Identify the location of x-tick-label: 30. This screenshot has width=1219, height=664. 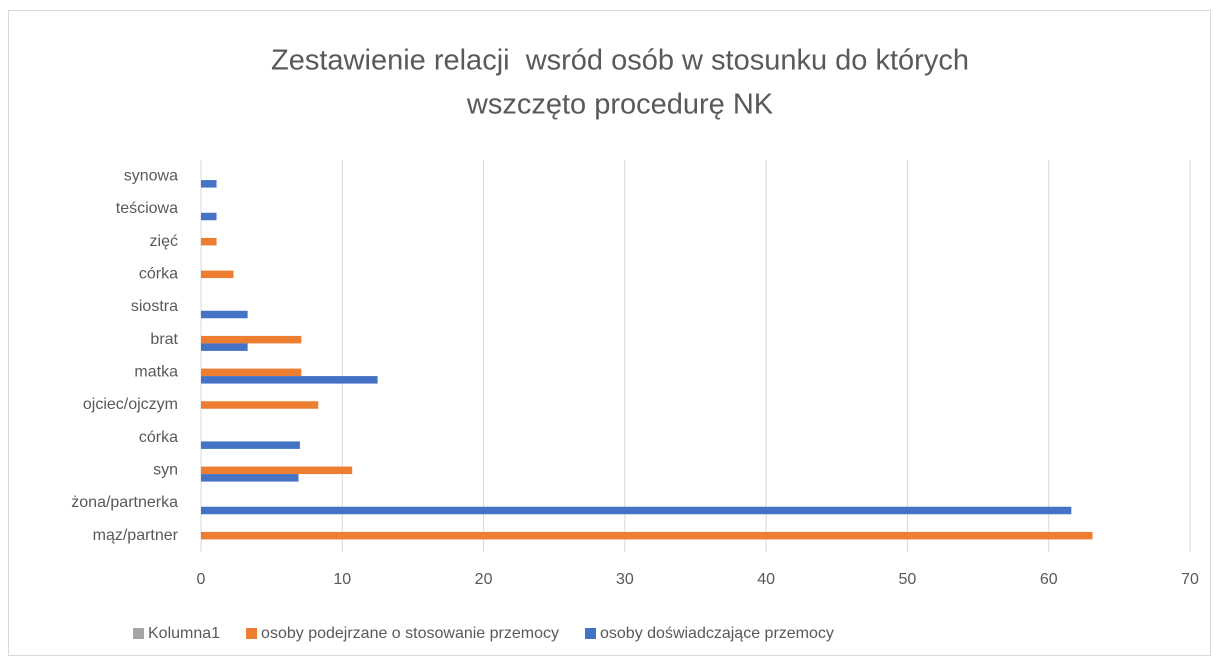
(625, 579).